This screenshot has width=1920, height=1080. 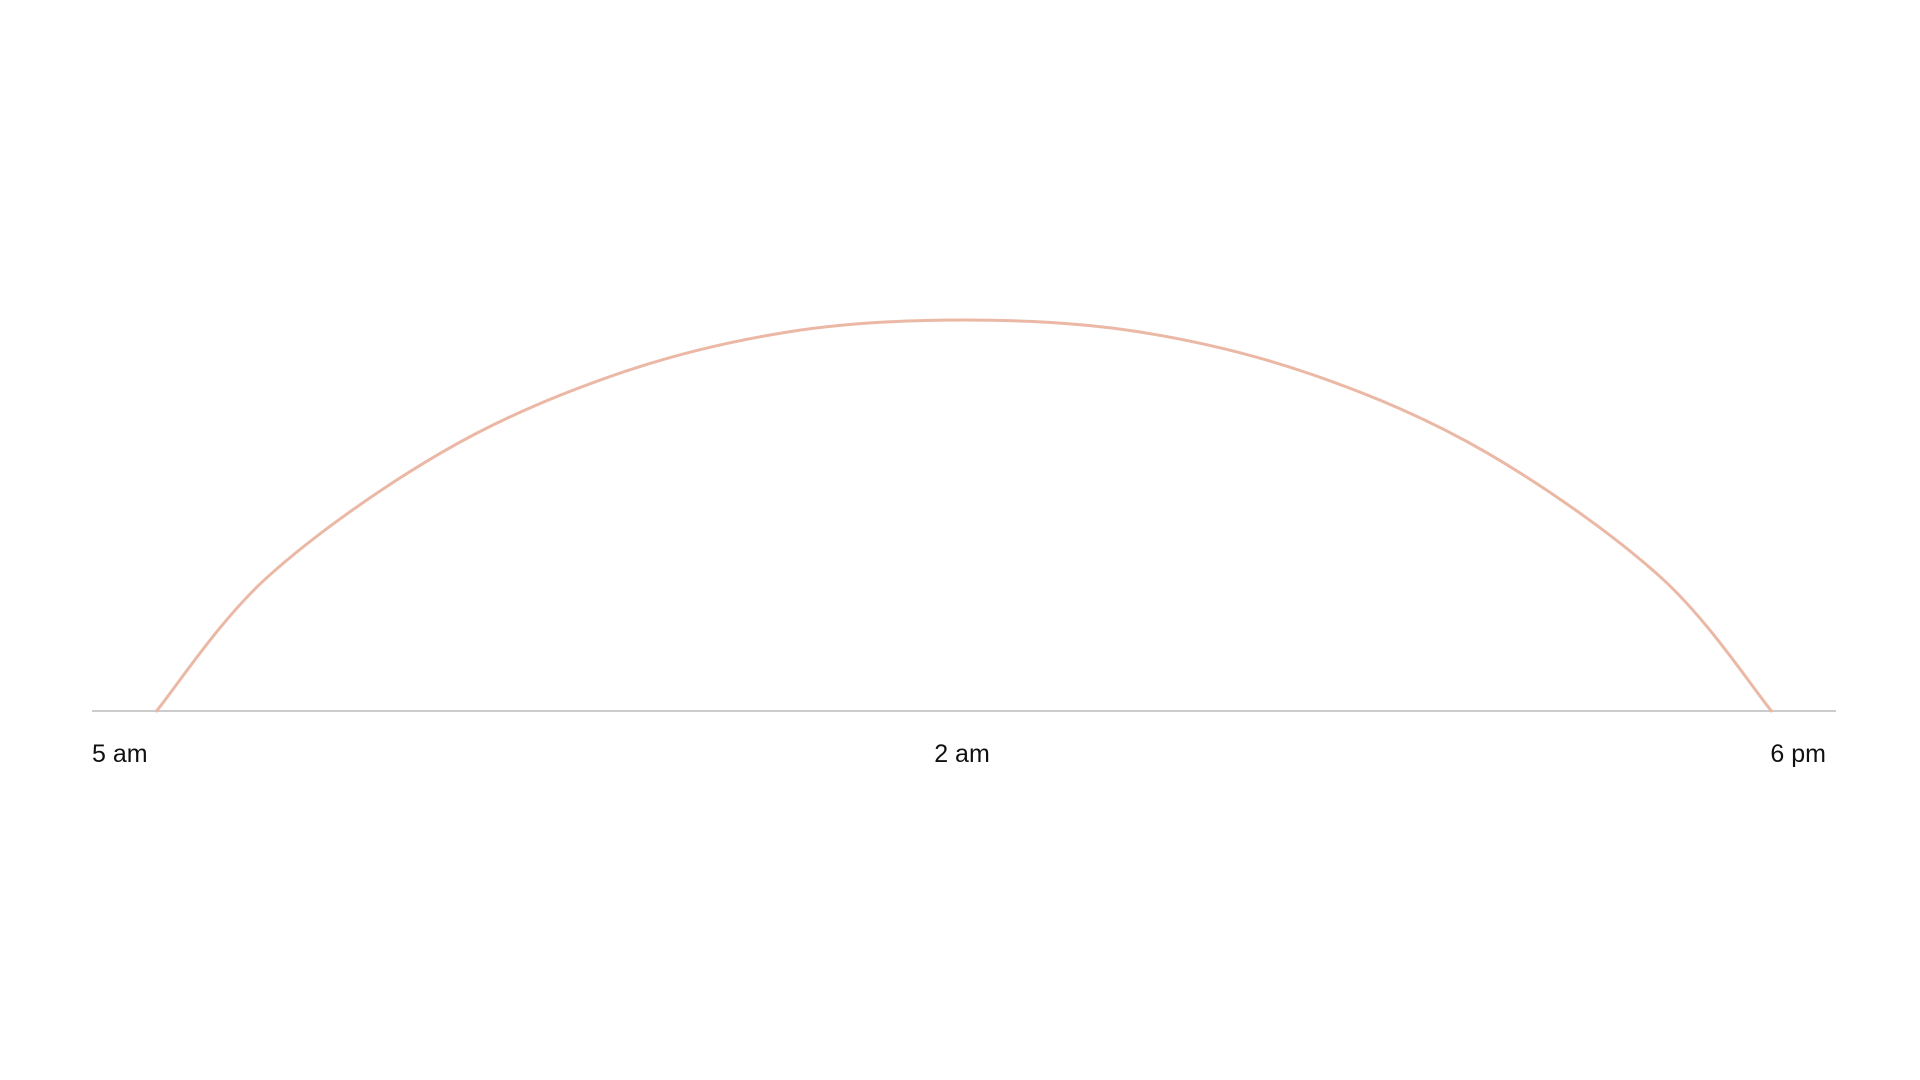 I want to click on x-tick-label: 5 am, so click(x=120, y=754).